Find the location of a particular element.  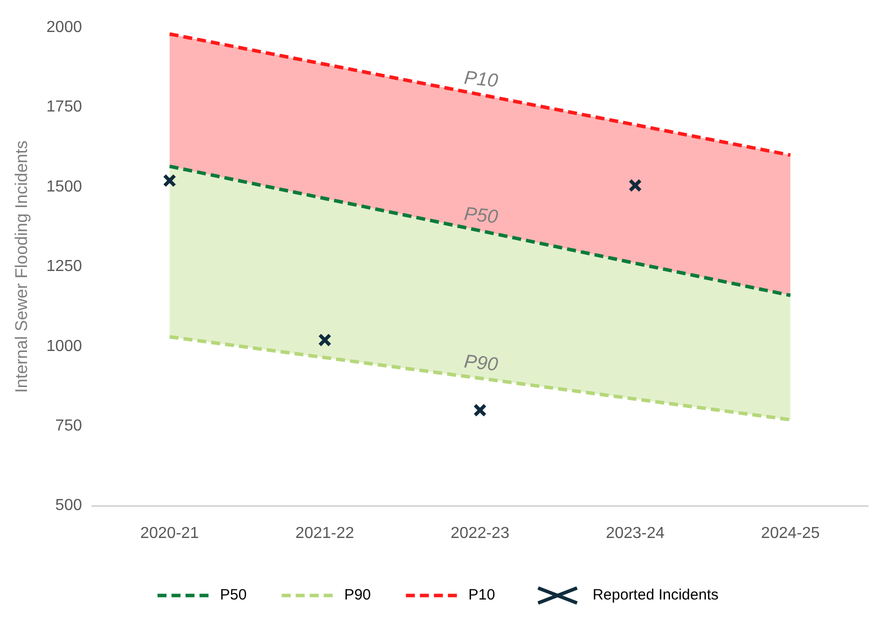

annotation: P50 is located at coordinates (481, 216).